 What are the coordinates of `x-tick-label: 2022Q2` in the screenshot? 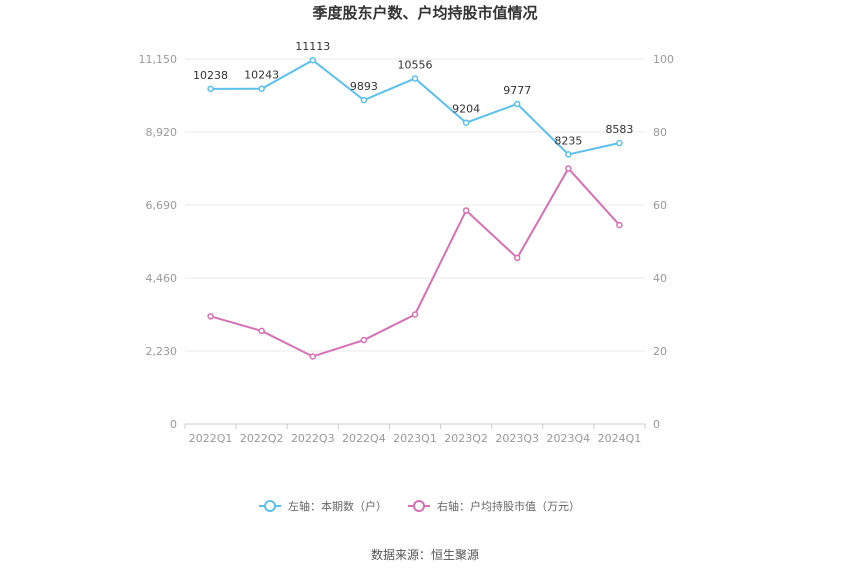 It's located at (262, 438).